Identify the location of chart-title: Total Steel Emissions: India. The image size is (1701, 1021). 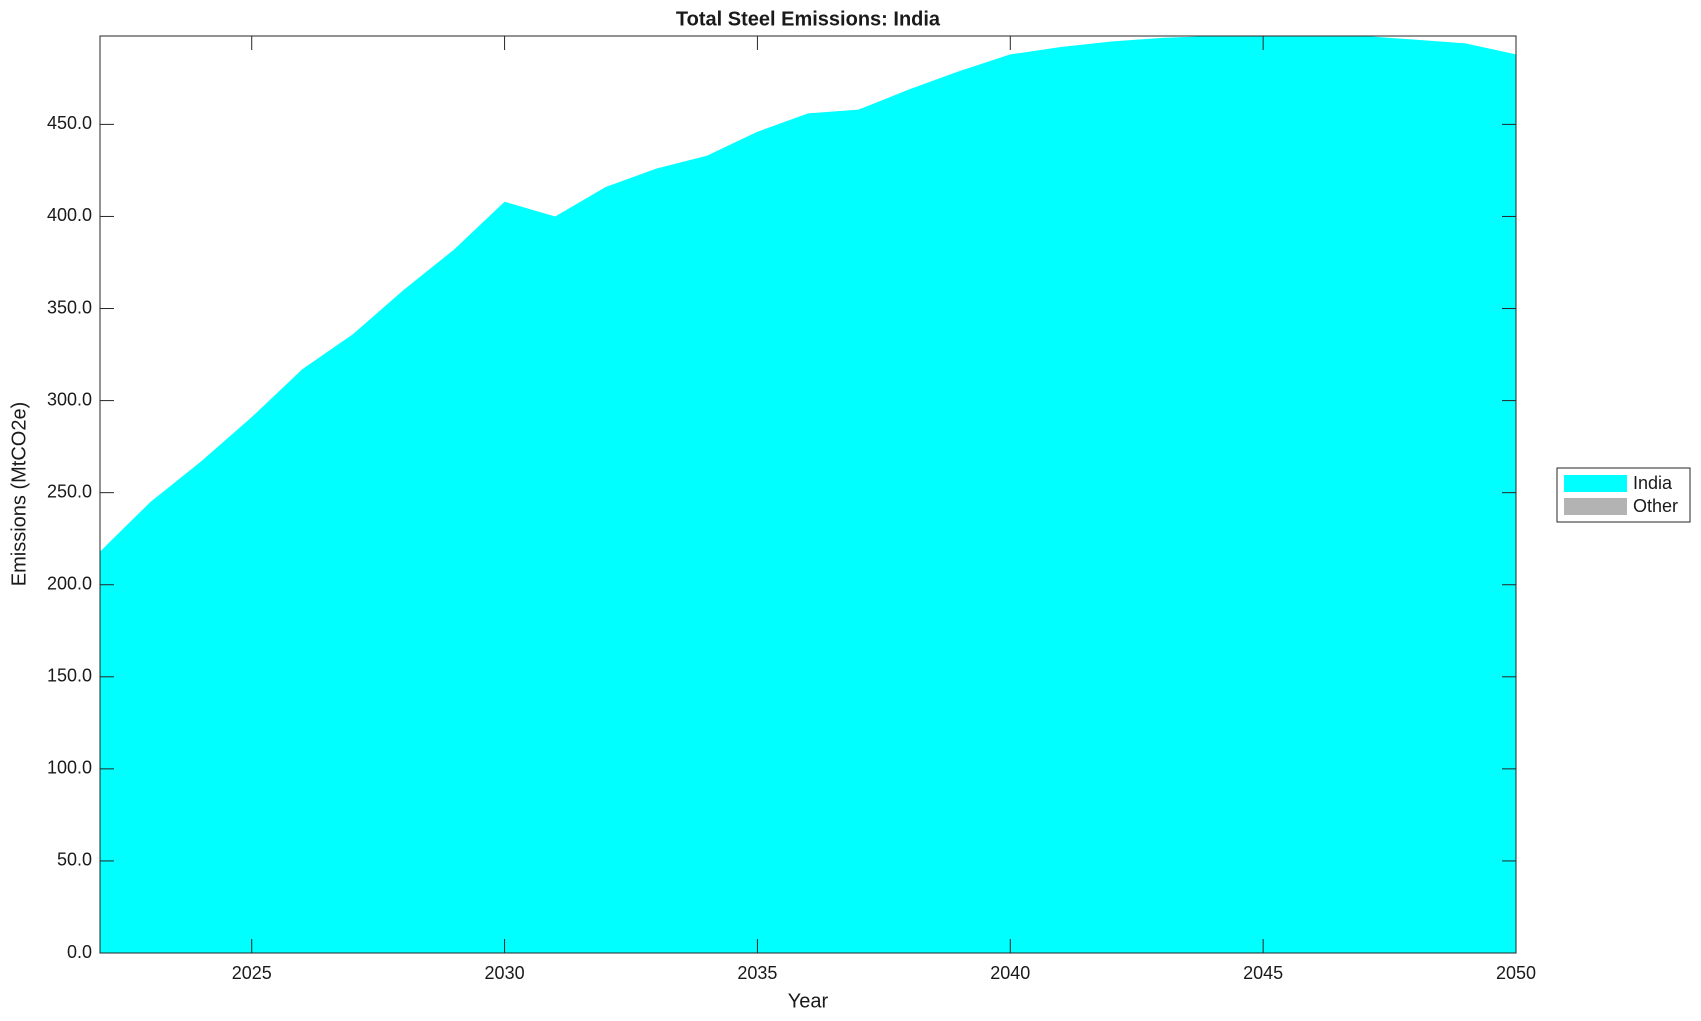
(808, 19).